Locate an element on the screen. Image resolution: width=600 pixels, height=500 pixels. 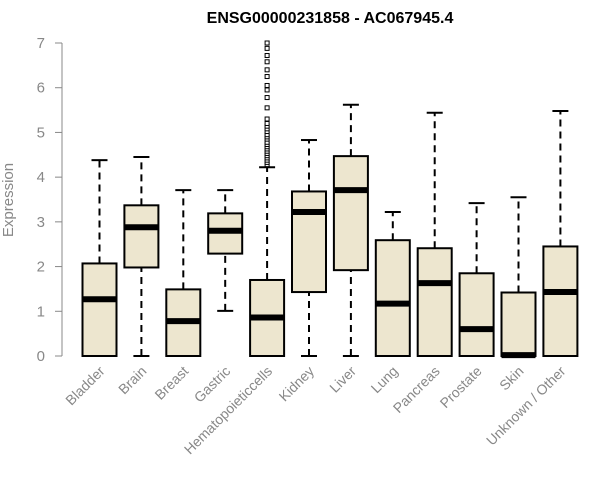
x-tick-label: Skin is located at coordinates (511, 378).